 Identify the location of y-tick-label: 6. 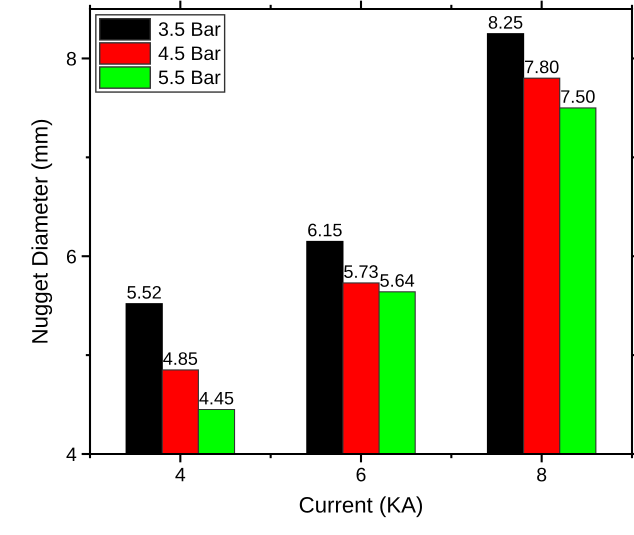
(71, 257).